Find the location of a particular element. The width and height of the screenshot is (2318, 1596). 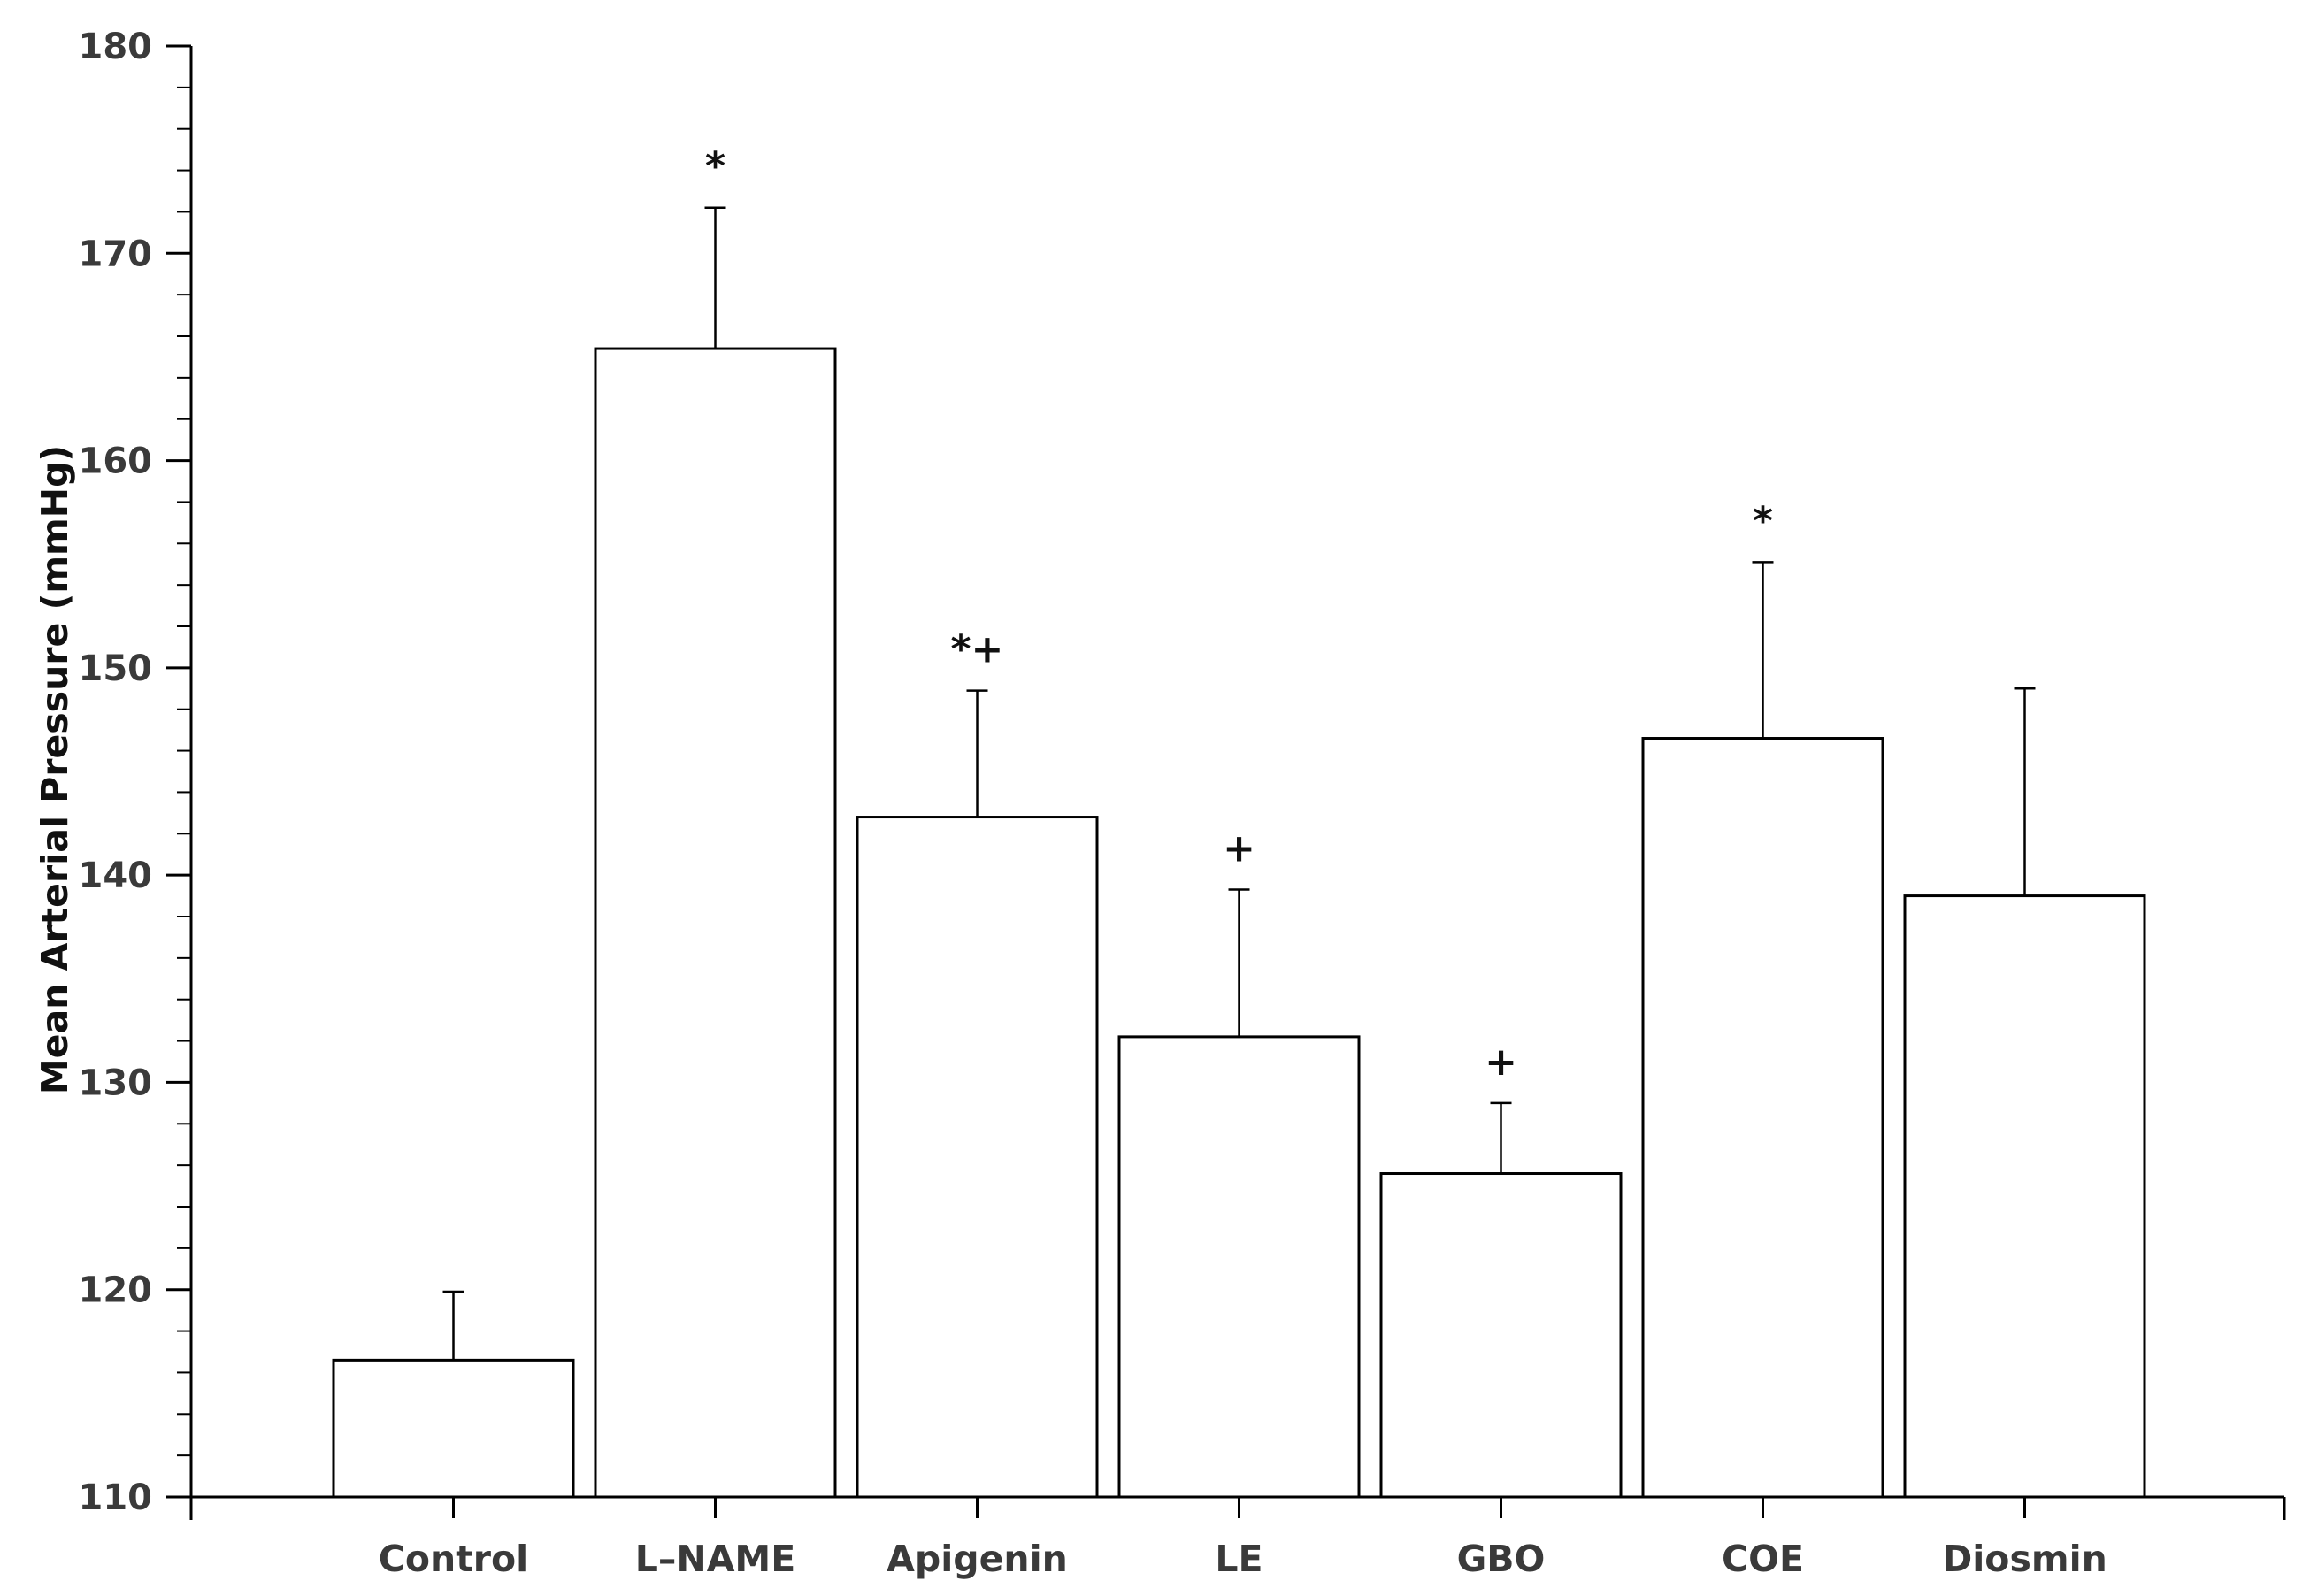

x-tick-label: Apigenin is located at coordinates (978, 1559).